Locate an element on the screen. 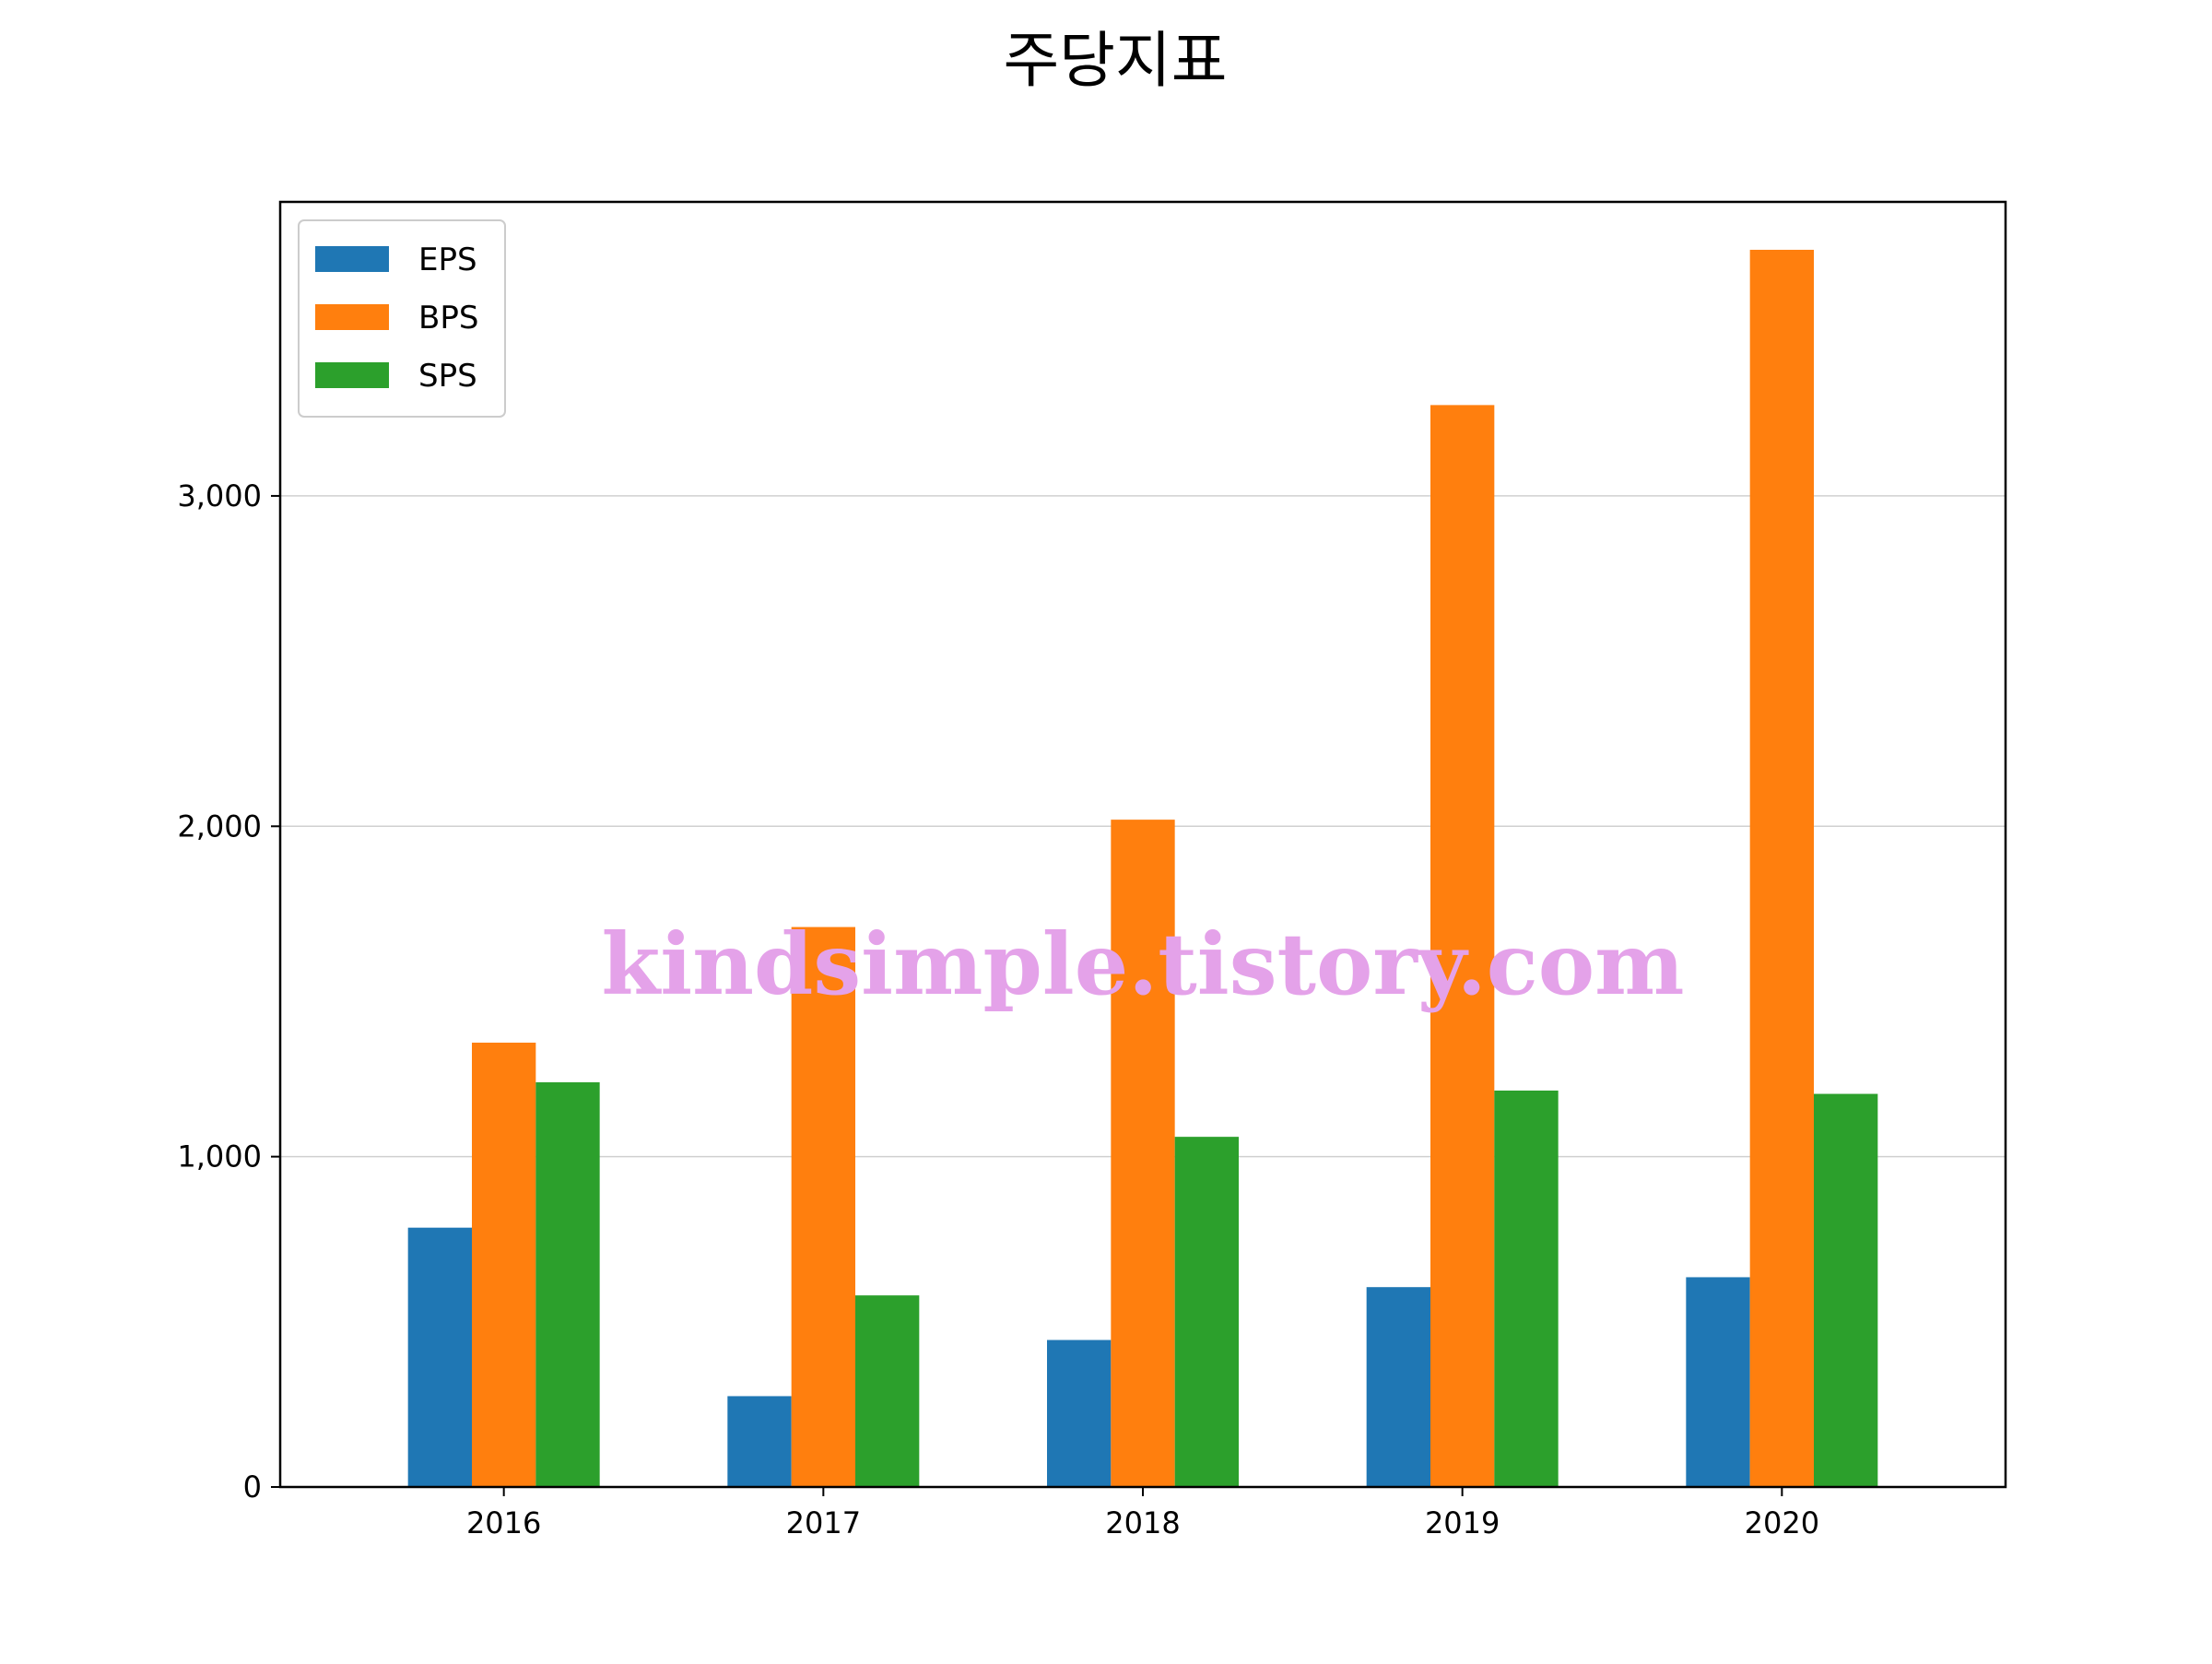 The width and height of the screenshot is (2212, 1664). y-axis: 0 1,000 2,000 3,000 is located at coordinates (228, 991).